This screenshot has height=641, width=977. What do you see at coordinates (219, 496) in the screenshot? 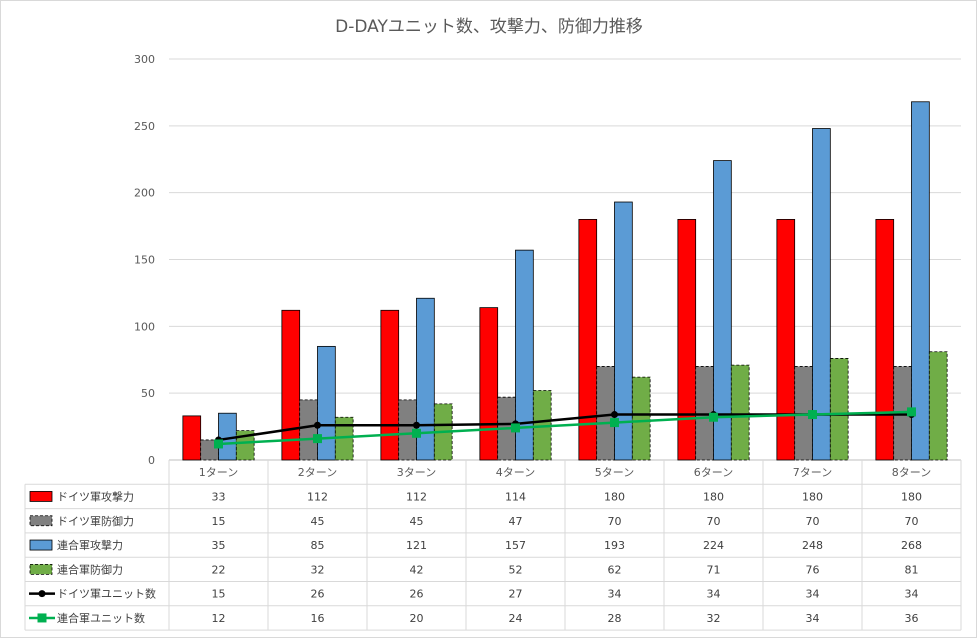
I see `table-cell-1-1: 33` at bounding box center [219, 496].